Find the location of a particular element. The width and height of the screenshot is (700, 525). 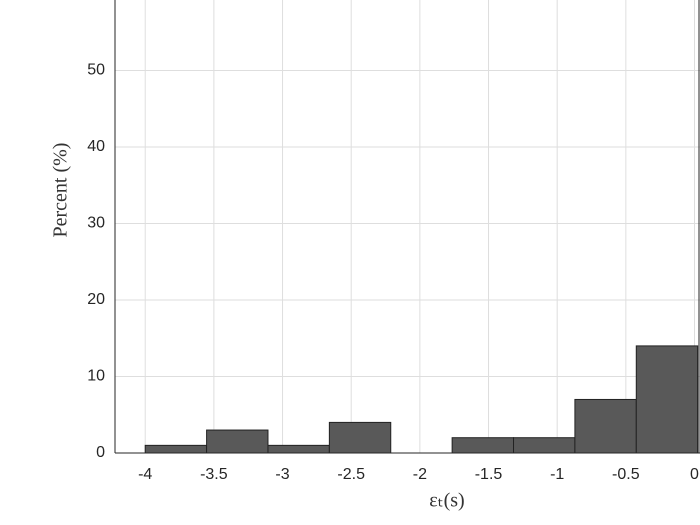

y-axis-label: Percent (%) is located at coordinates (61, 190).